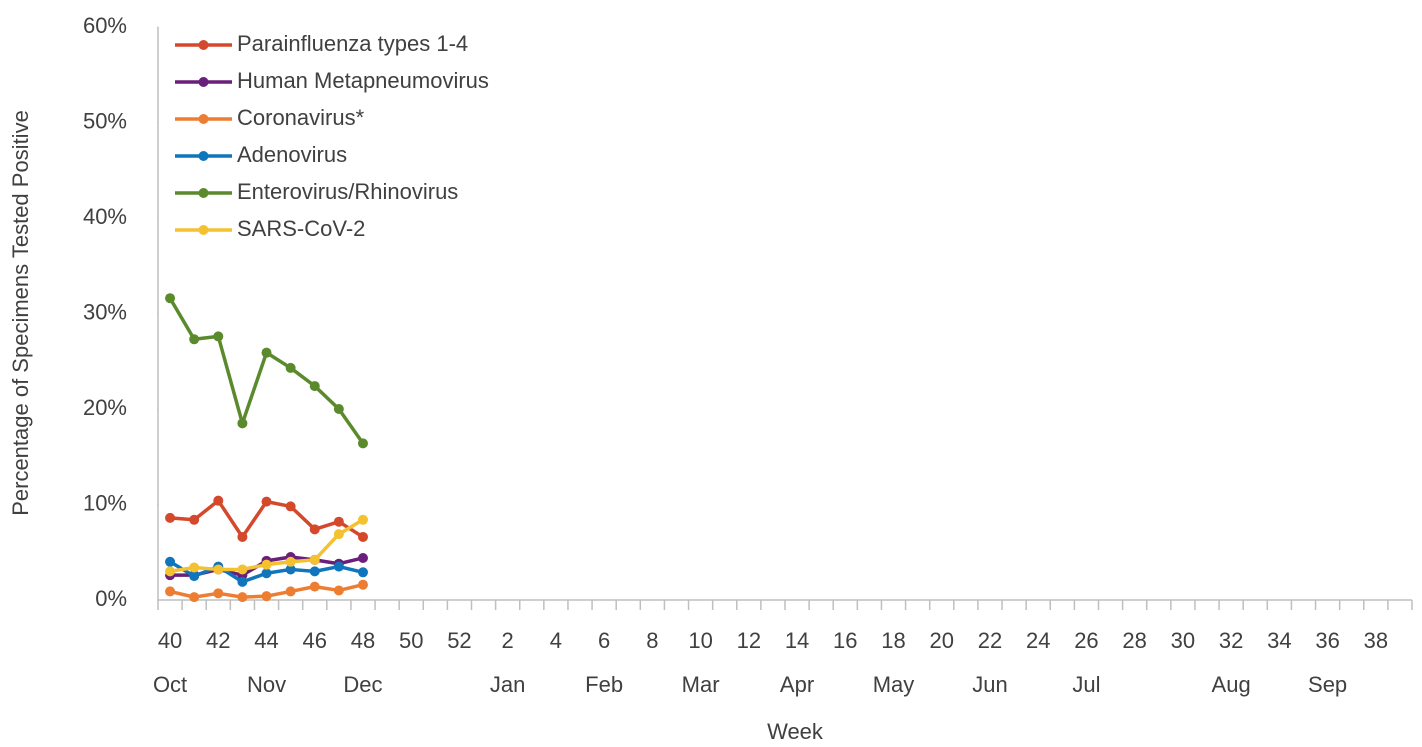 This screenshot has width=1422, height=747. Describe the element at coordinates (1231, 640) in the screenshot. I see `x-tick-label: 32` at that location.